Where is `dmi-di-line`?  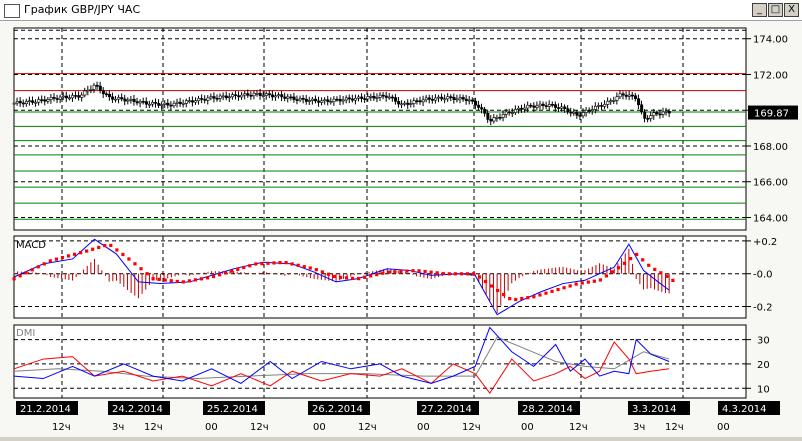
dmi-di-line is located at coordinates (341, 368).